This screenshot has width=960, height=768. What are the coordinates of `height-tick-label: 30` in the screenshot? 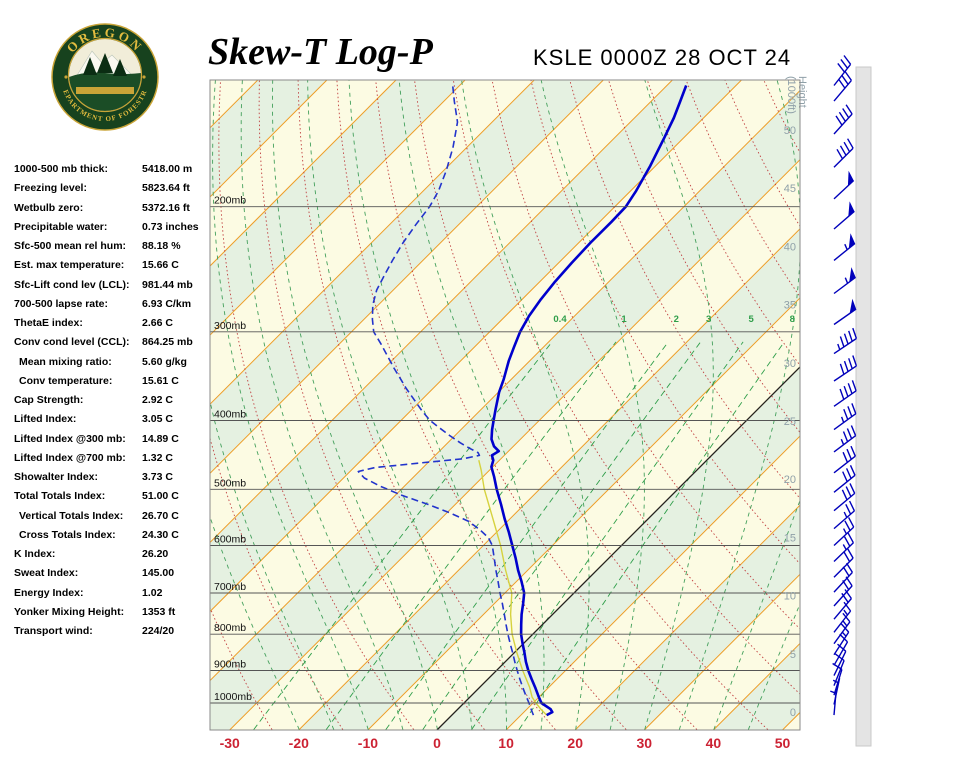 It's located at (790, 364).